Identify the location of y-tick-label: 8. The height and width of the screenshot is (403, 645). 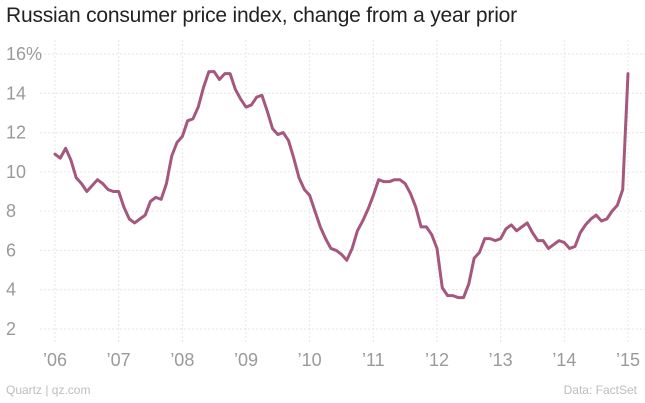
(11, 211).